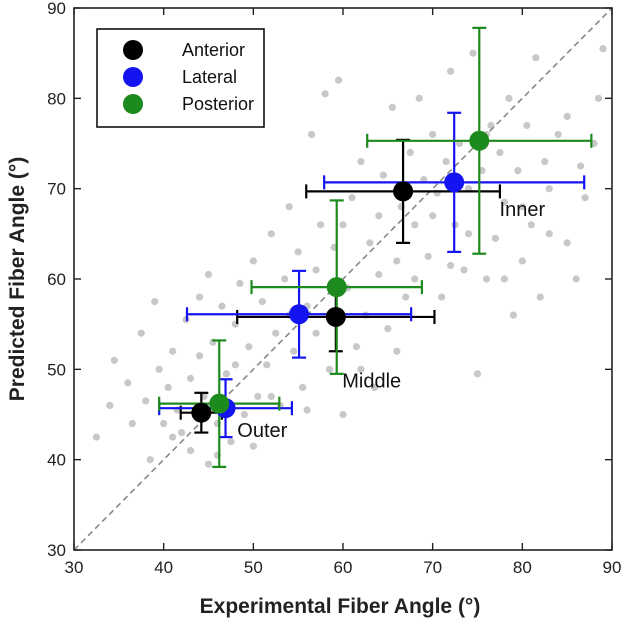 Image resolution: width=630 pixels, height=625 pixels. I want to click on legend: Anterior Lateral Posterior, so click(180, 78).